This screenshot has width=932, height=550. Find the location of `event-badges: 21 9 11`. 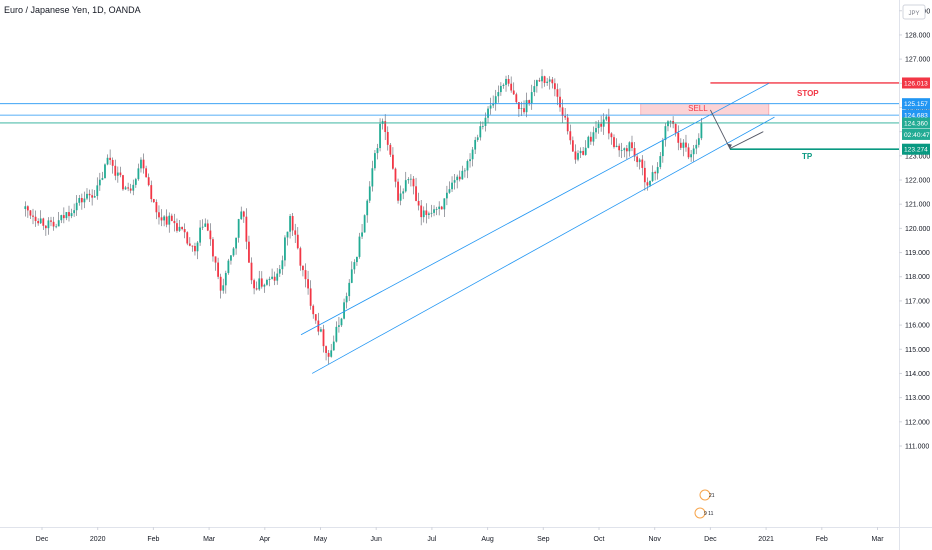

event-badges: 21 9 11 is located at coordinates (704, 504).